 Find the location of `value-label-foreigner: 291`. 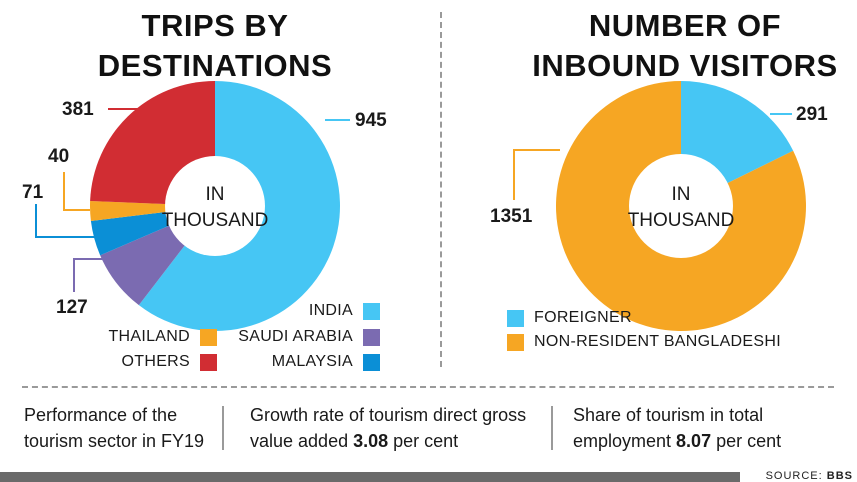

value-label-foreigner: 291 is located at coordinates (812, 114).